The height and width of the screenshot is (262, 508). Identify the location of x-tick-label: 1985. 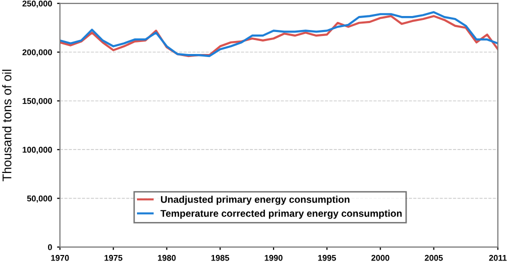
(220, 257).